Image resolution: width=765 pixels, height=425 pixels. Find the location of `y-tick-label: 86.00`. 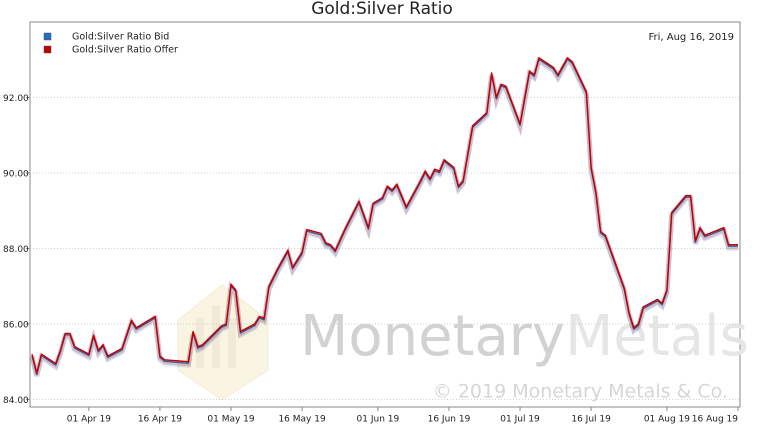

y-tick-label: 86.00 is located at coordinates (16, 325).